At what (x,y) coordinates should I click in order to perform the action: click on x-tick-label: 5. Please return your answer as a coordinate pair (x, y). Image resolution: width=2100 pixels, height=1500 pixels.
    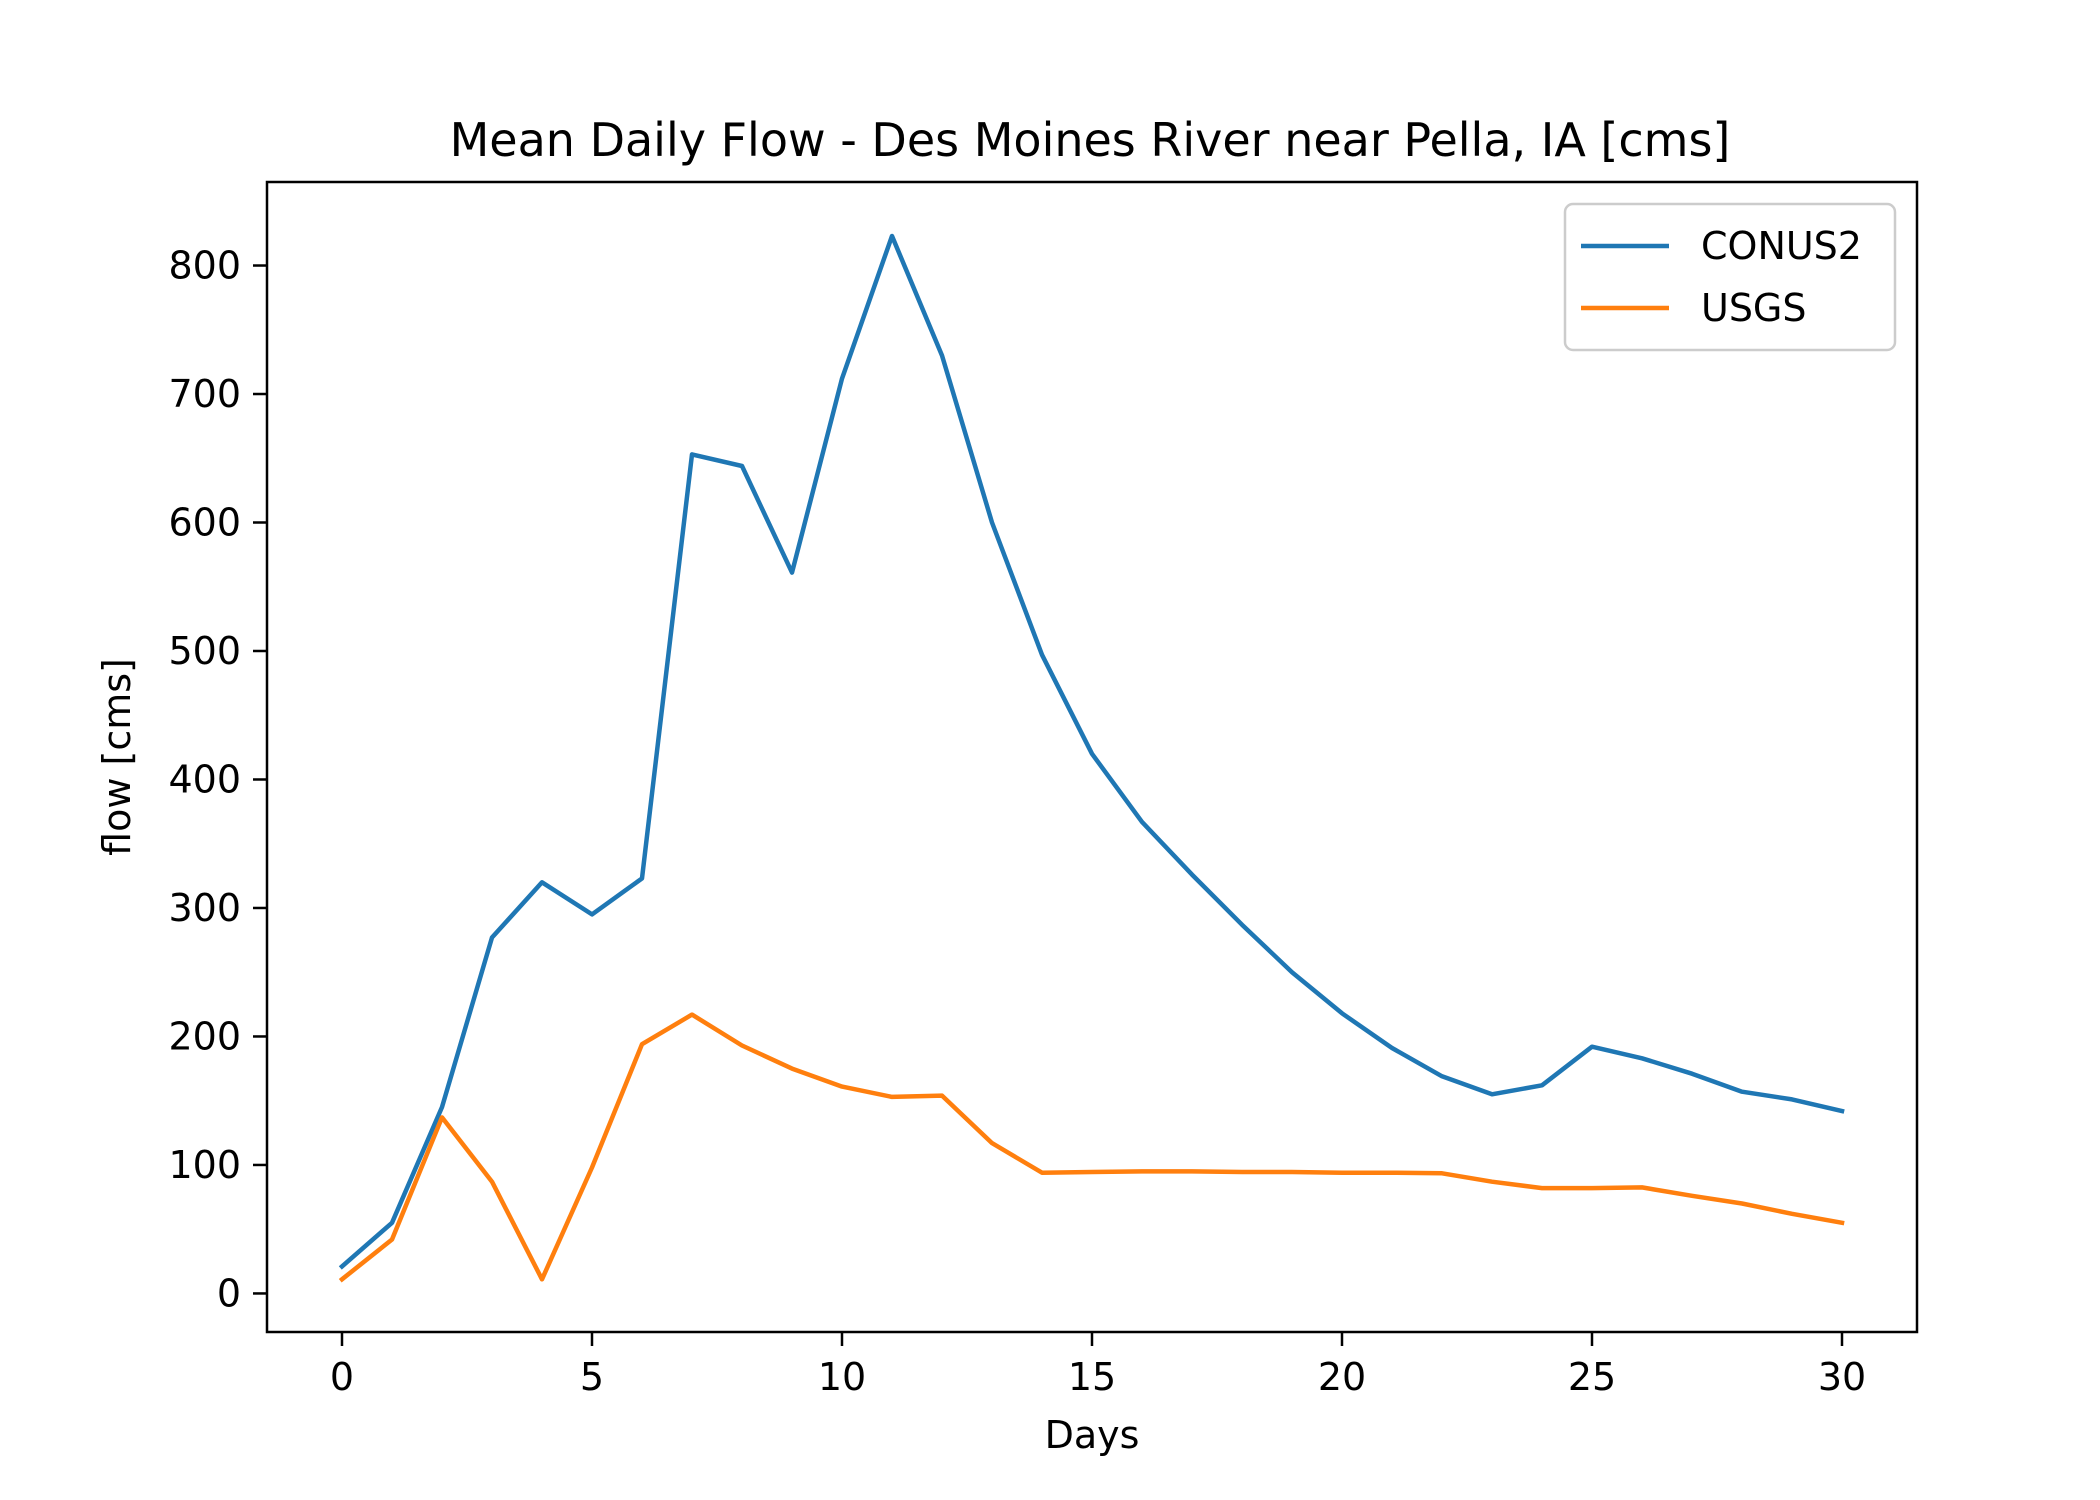
    Looking at the image, I should click on (592, 1377).